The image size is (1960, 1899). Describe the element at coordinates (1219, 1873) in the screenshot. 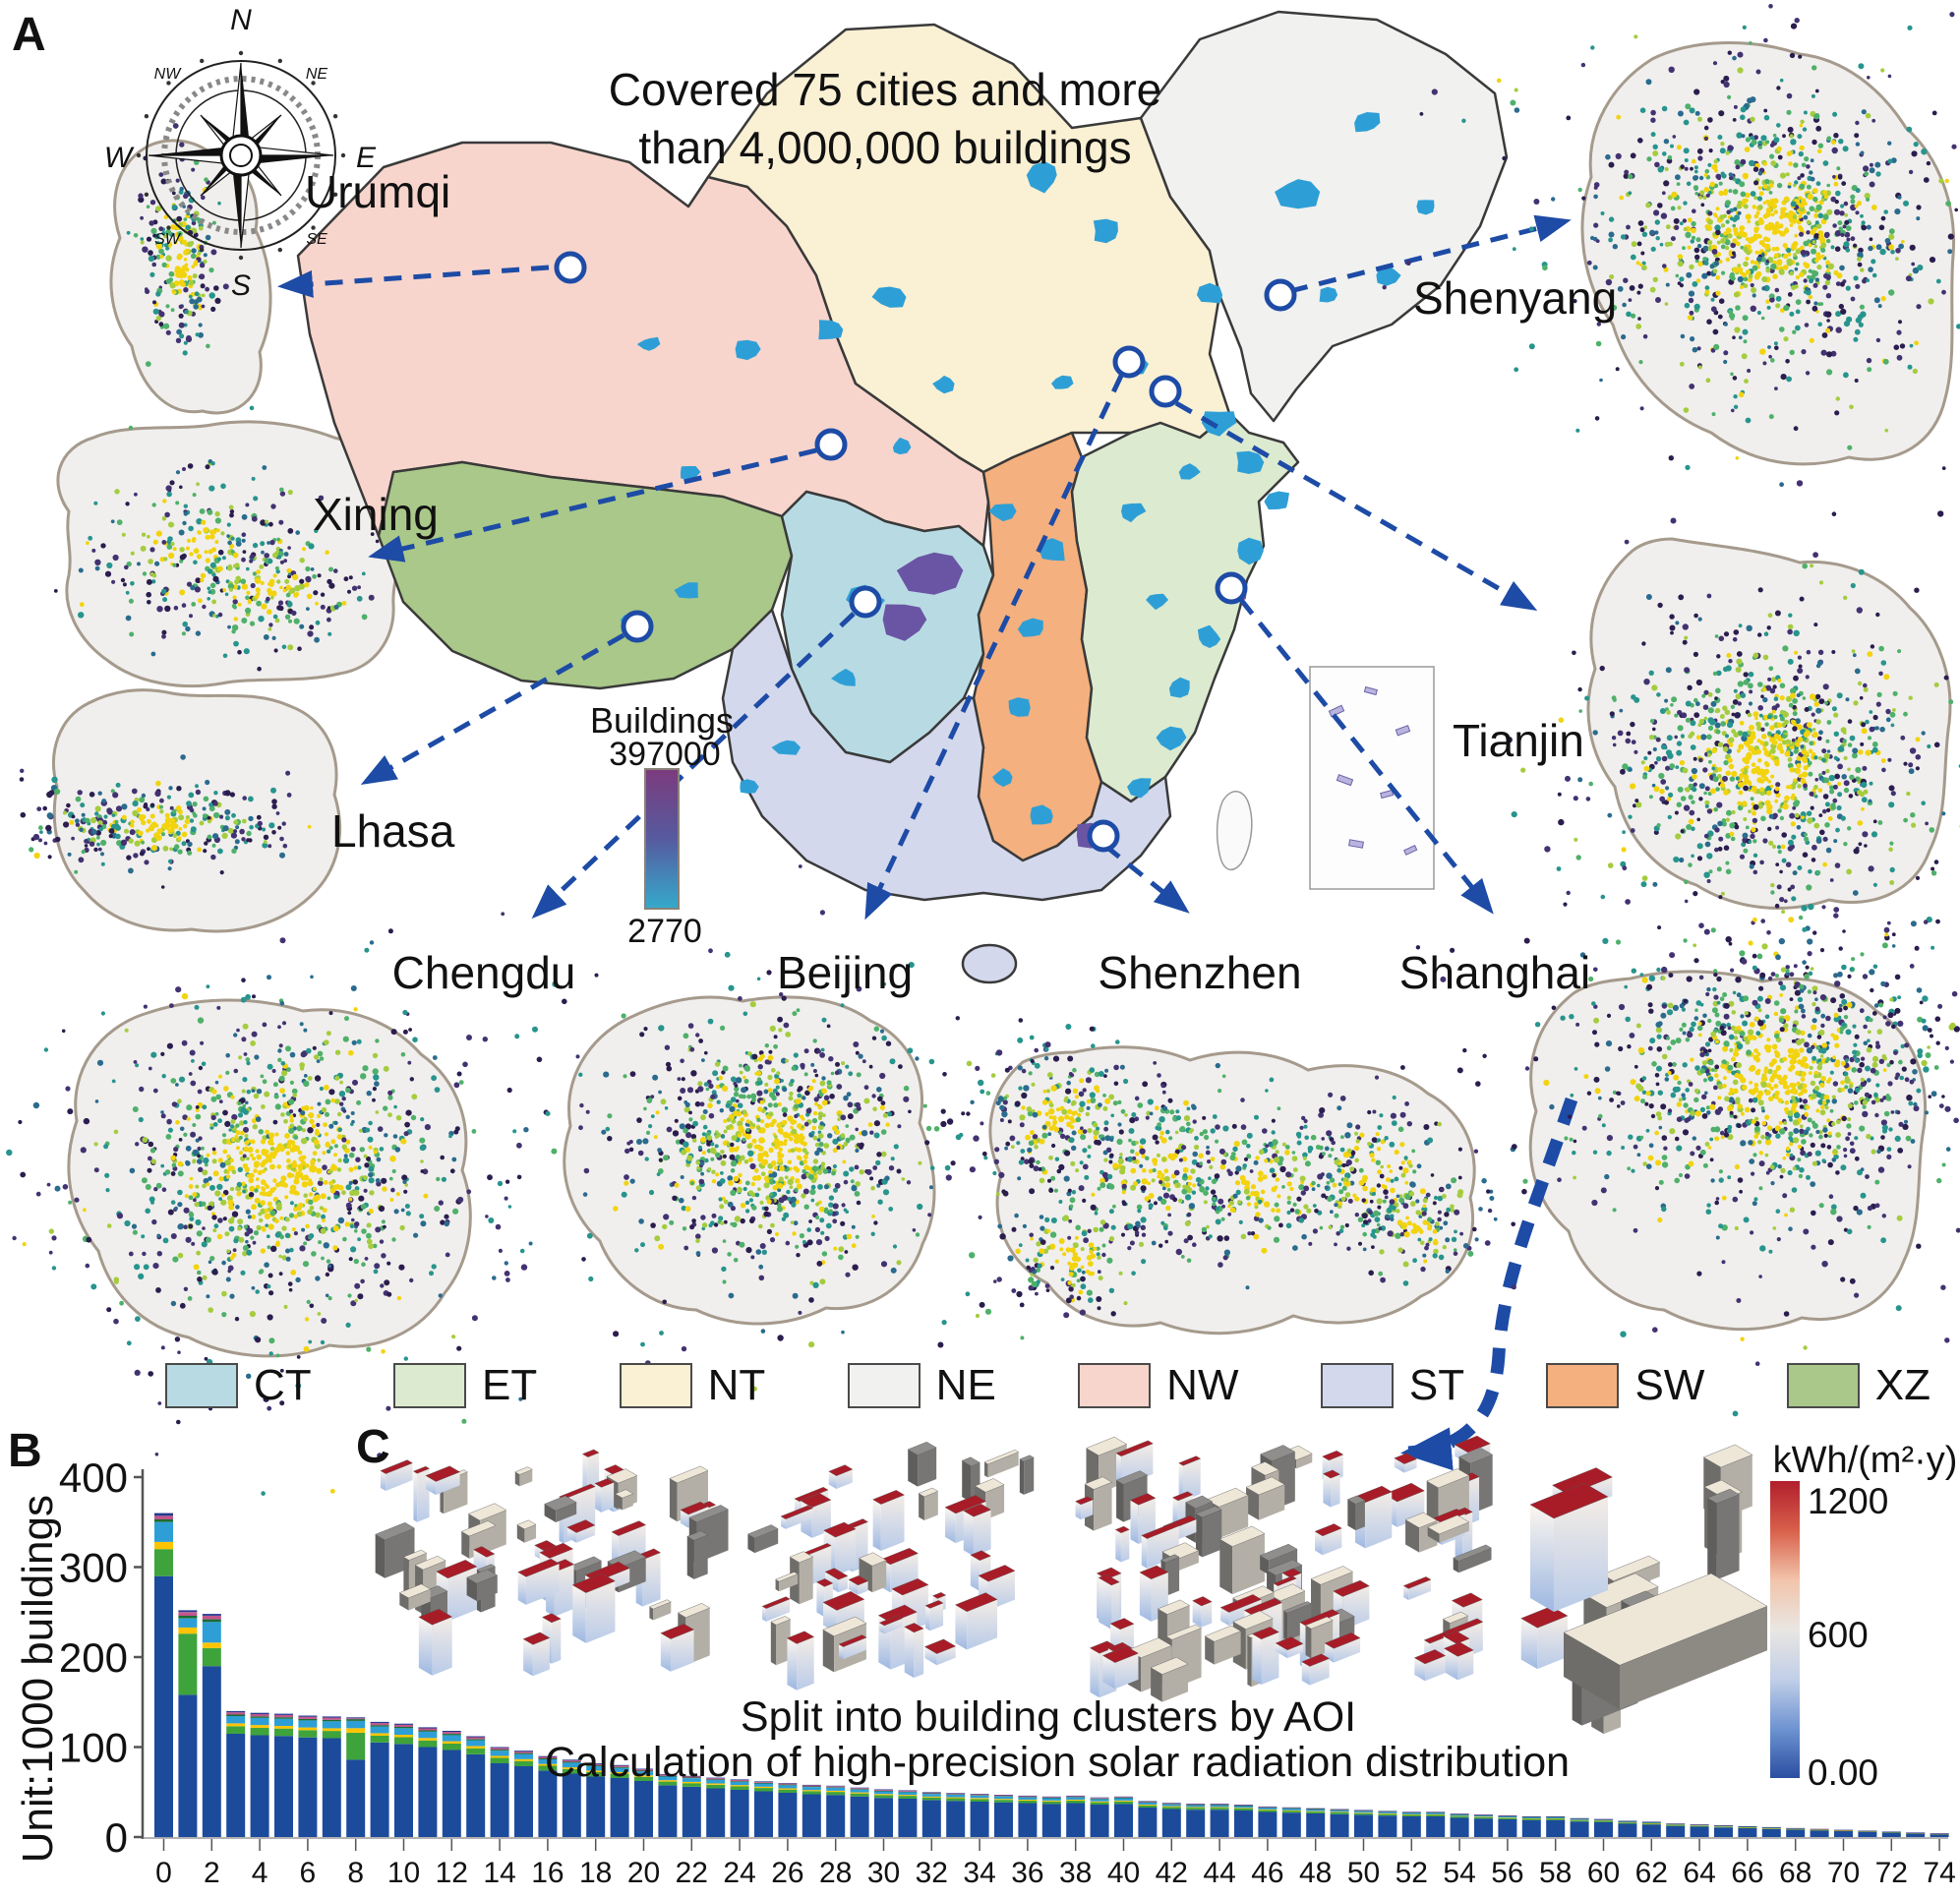

I see `x-tick-label: 44` at that location.